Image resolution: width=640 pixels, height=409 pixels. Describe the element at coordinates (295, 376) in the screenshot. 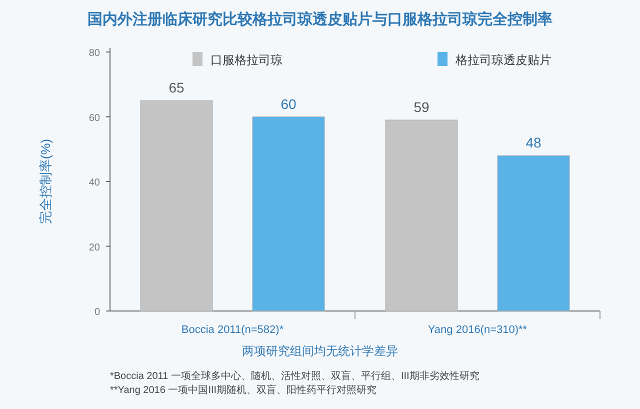

I see `text: *Boccia 2011 一项全球多中心、随机、活性对照、双盲、平行组、III期非劣效性研究` at that location.